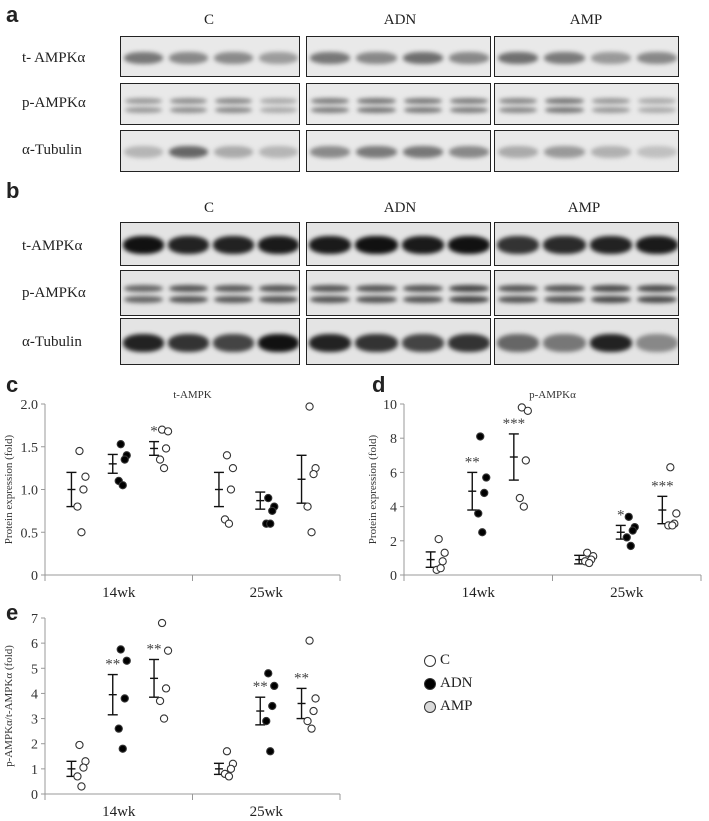  I want to click on panel-letter-a: a, so click(12, 14).